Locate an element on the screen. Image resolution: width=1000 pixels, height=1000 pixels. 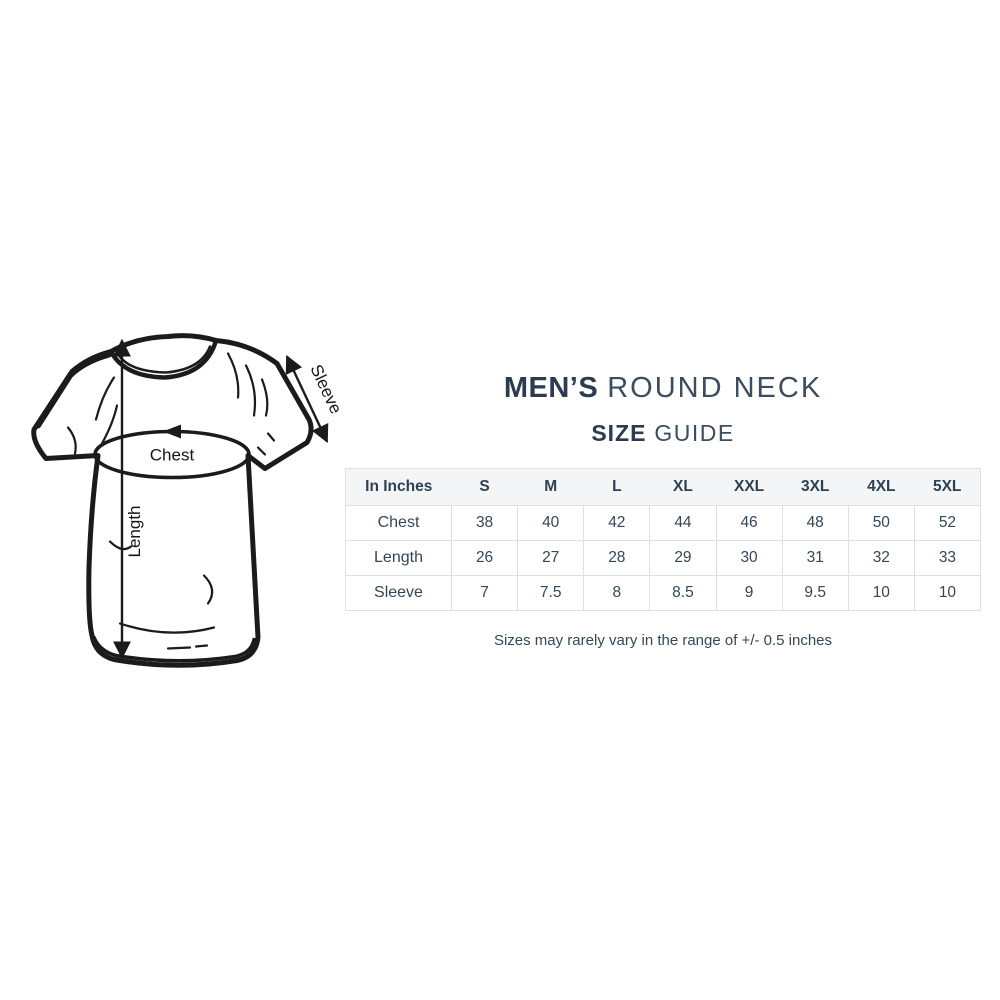
table-cell: 7 is located at coordinates (484, 593).